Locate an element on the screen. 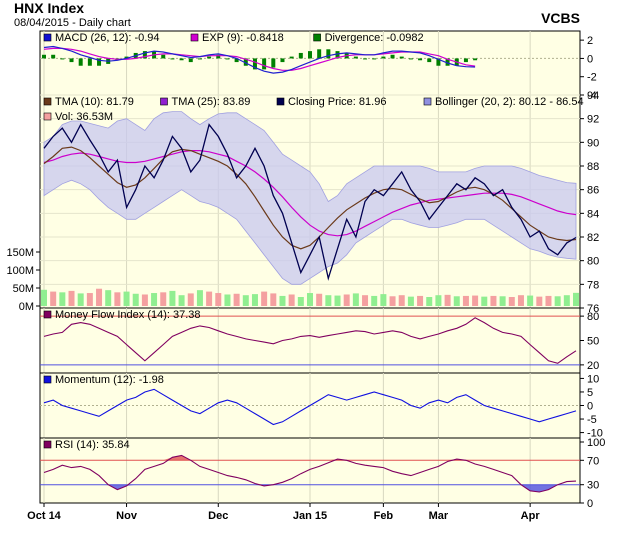 Image resolution: width=620 pixels, height=535 pixels. momentum-tick-label: -10 is located at coordinates (595, 434).